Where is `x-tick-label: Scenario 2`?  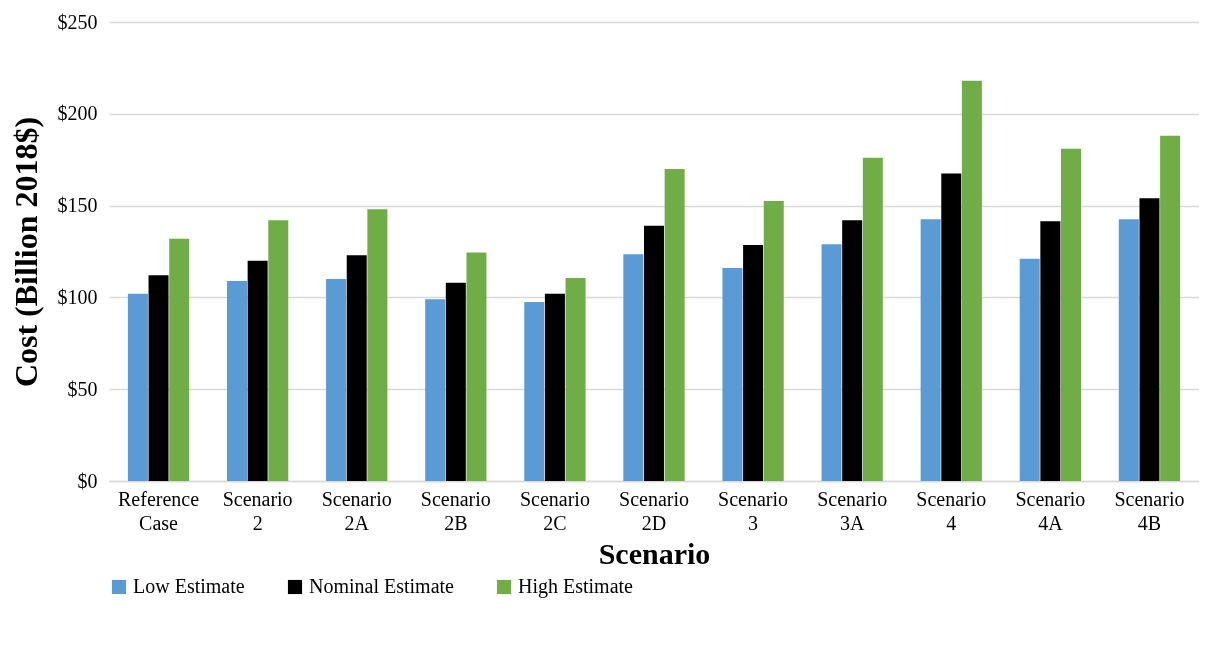
x-tick-label: Scenario 2 is located at coordinates (257, 510).